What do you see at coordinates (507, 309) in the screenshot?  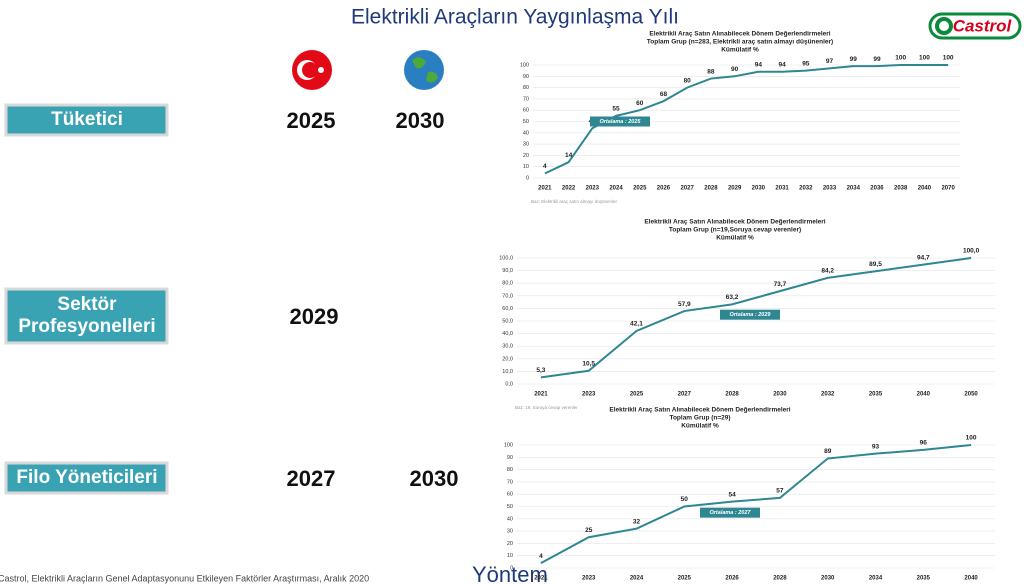 I see `y-tick-label: 60,0` at bounding box center [507, 309].